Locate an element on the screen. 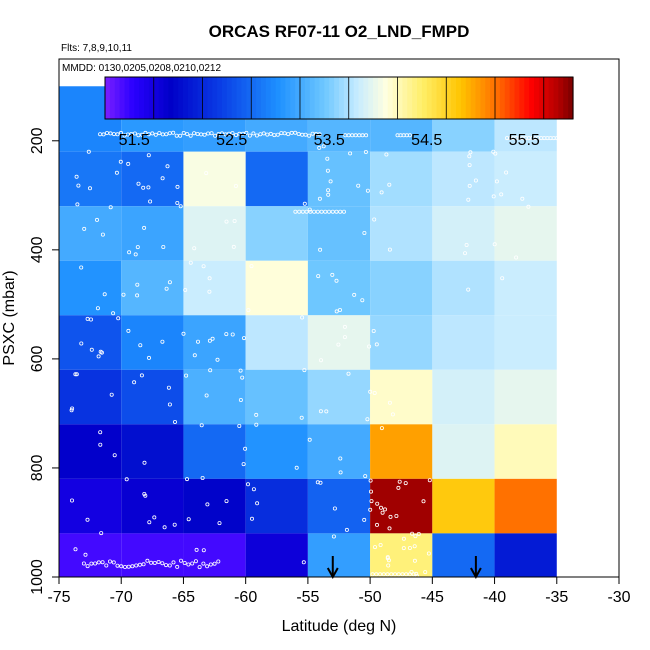 The image size is (650, 650). dates-subtitle: MMDD: 0130,0205,0208,0210,0212 is located at coordinates (141, 68).